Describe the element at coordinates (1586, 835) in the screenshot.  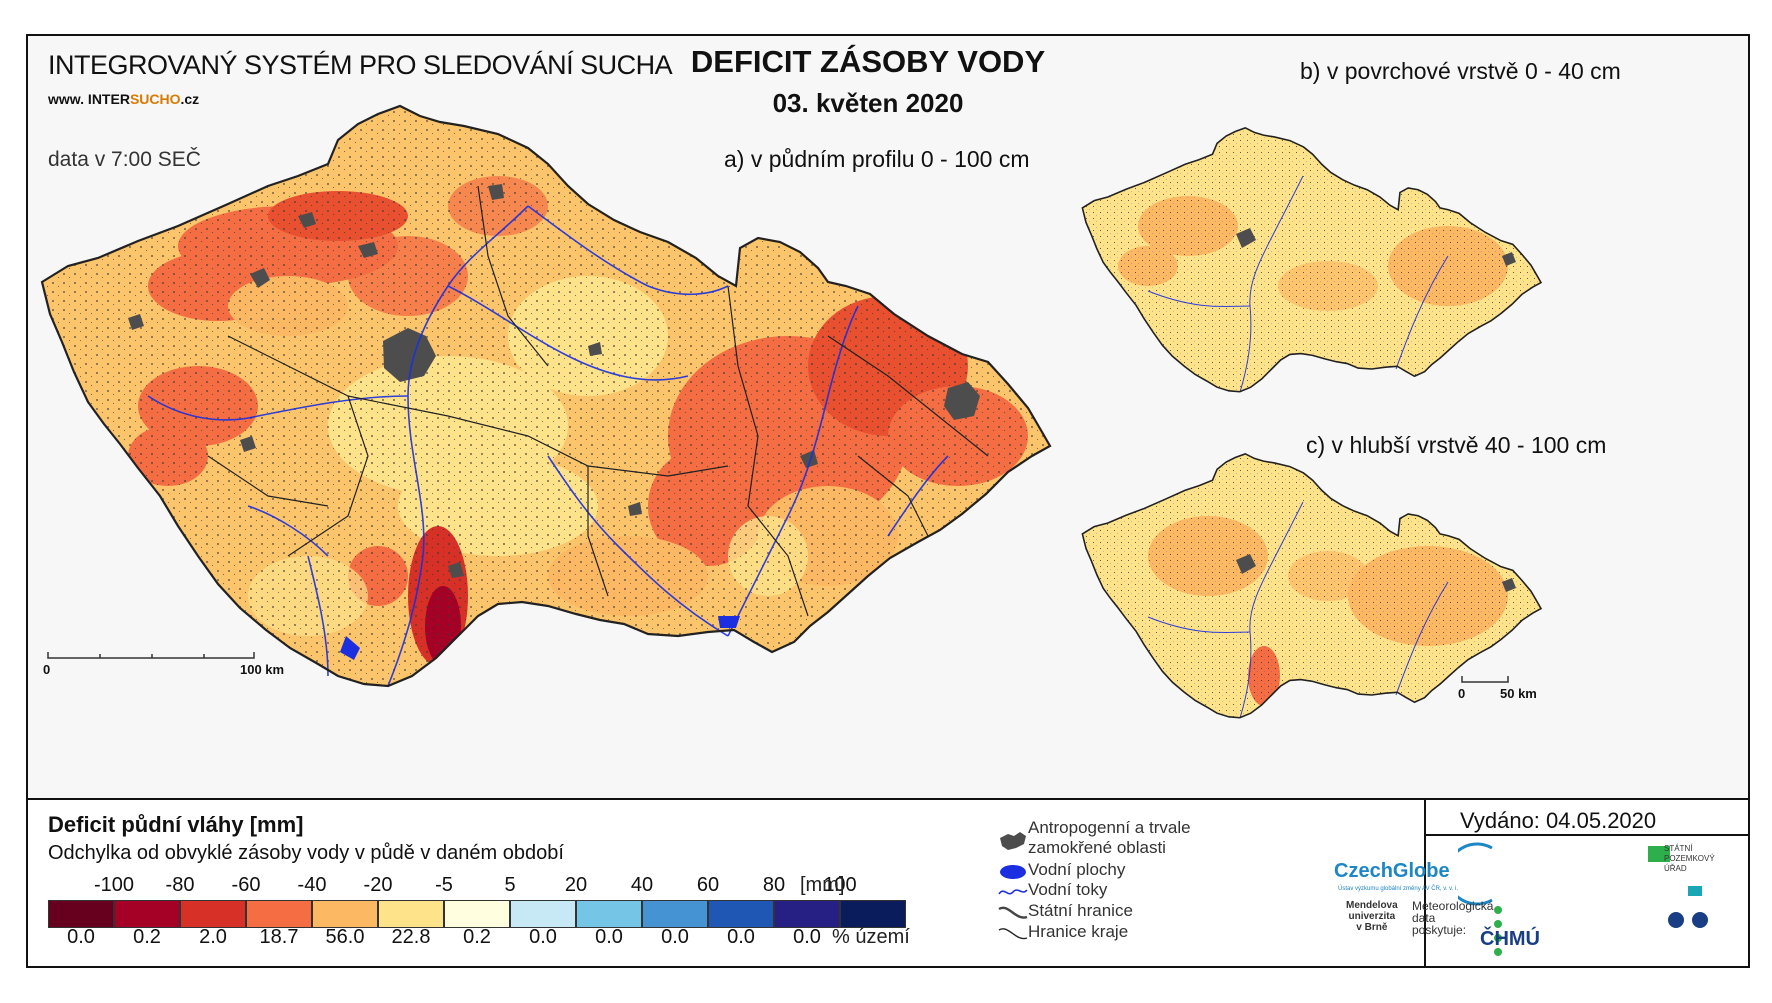
I see `divider-issued` at that location.